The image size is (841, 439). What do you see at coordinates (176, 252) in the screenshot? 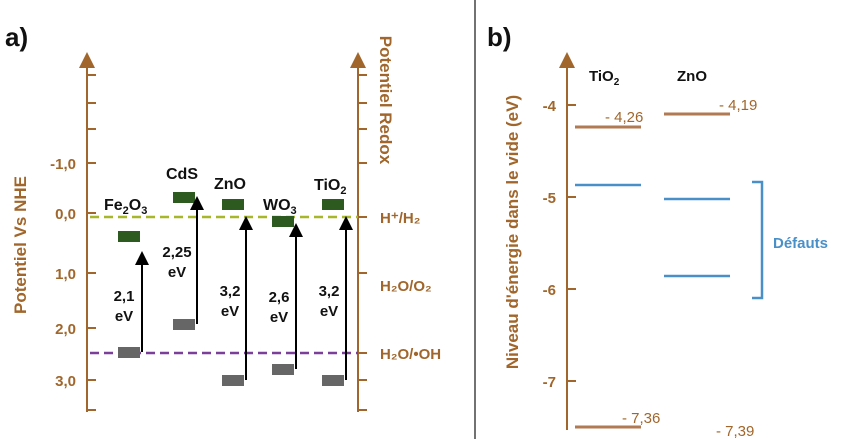
I see `gap-value-cds: 2,25` at bounding box center [176, 252].